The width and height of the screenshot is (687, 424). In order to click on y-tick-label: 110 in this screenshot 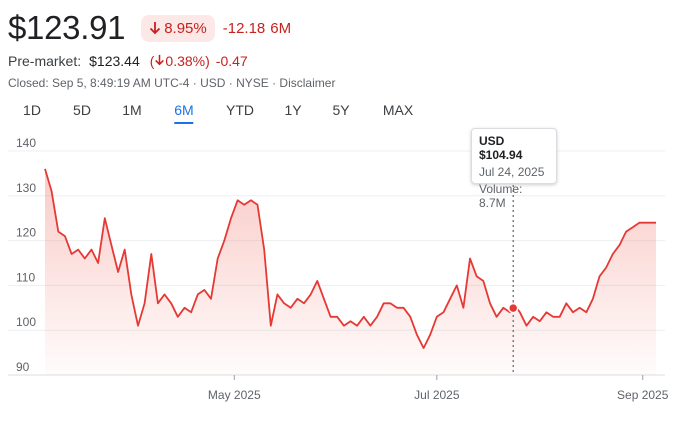, I will do `click(25, 277)`.